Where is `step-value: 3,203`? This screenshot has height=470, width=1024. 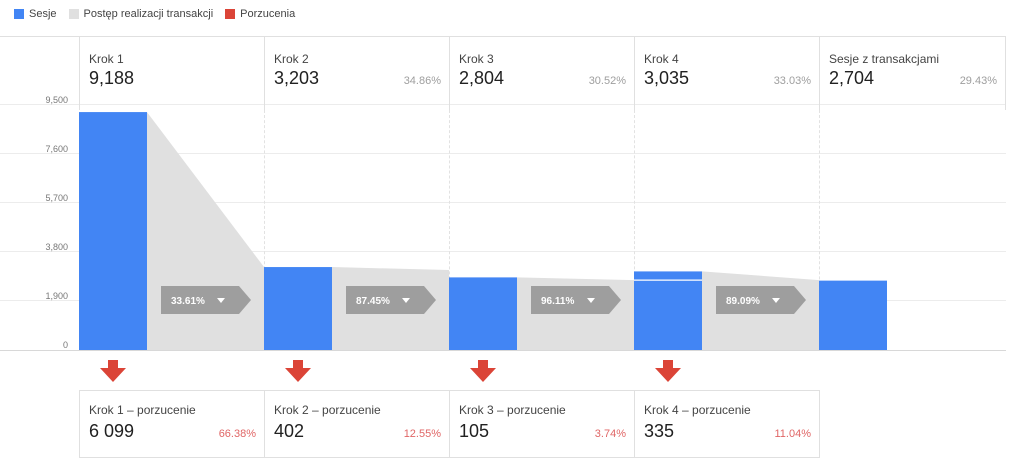 step-value: 3,203 is located at coordinates (297, 78).